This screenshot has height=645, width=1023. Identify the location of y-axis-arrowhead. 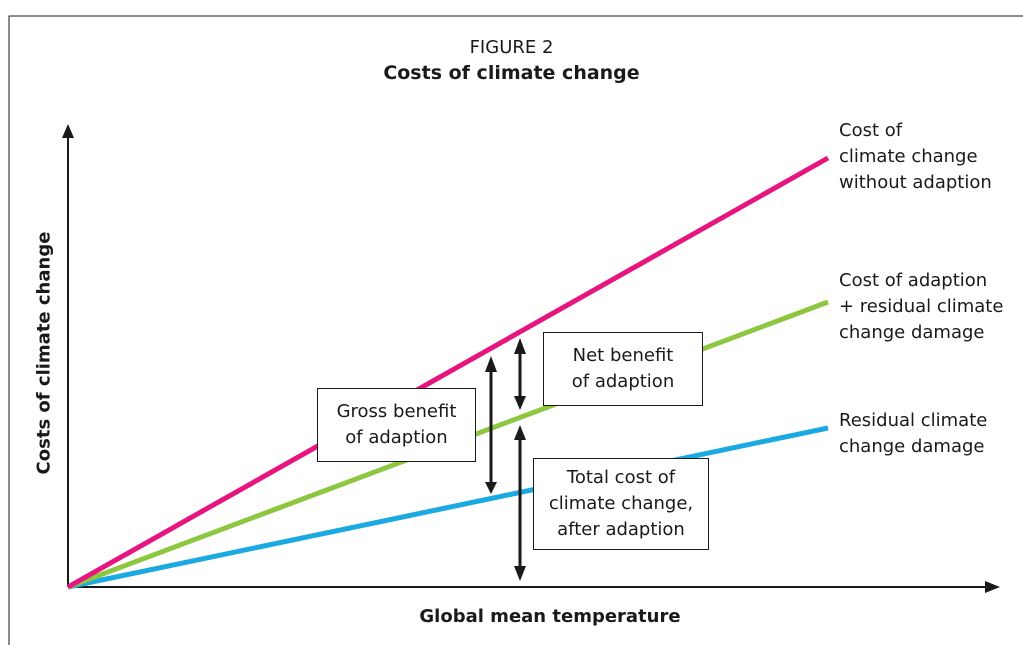
(68, 131).